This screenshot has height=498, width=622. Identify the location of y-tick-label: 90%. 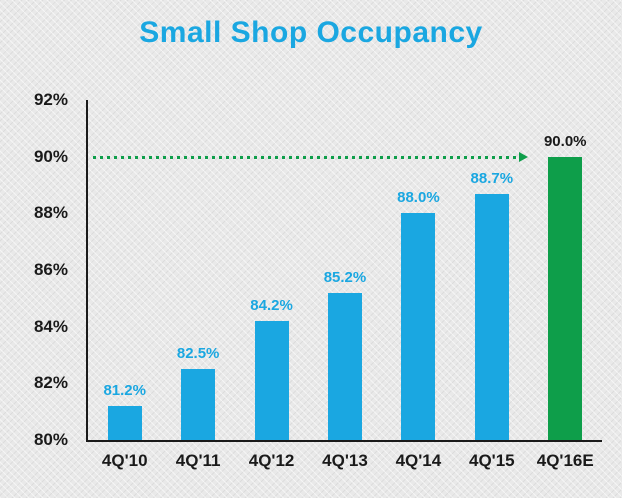
(50, 156).